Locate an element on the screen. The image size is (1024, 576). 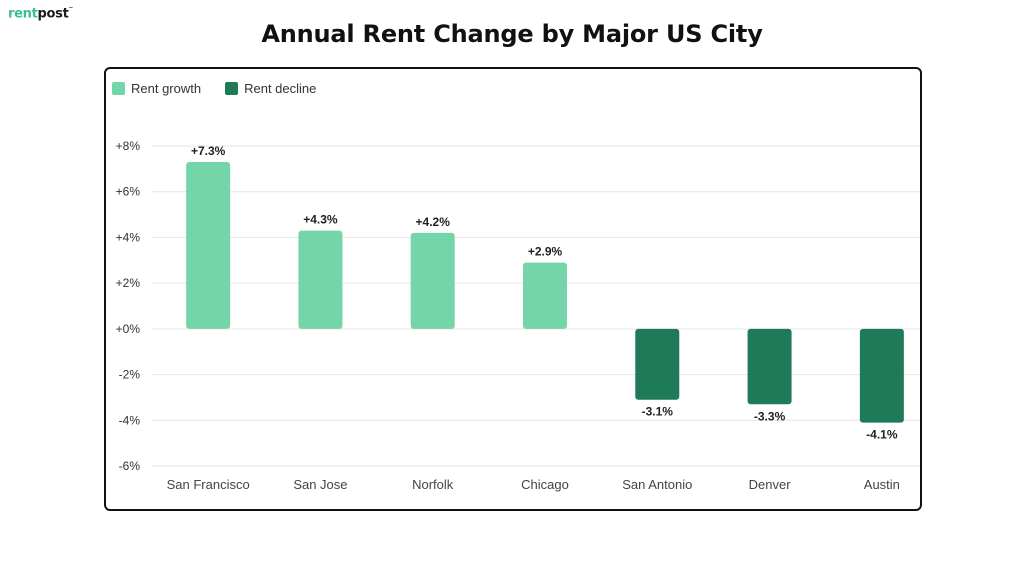
legend-item-decline: Rent decline is located at coordinates (270, 88).